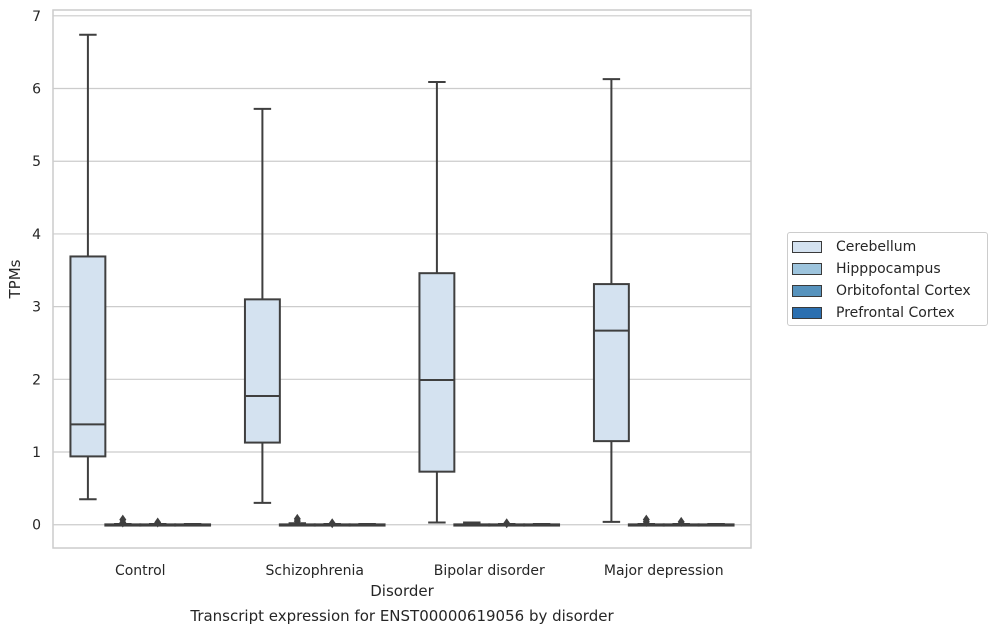 This screenshot has width=999, height=635. What do you see at coordinates (489, 571) in the screenshot?
I see `x-tick-label: Bipolar disorder` at bounding box center [489, 571].